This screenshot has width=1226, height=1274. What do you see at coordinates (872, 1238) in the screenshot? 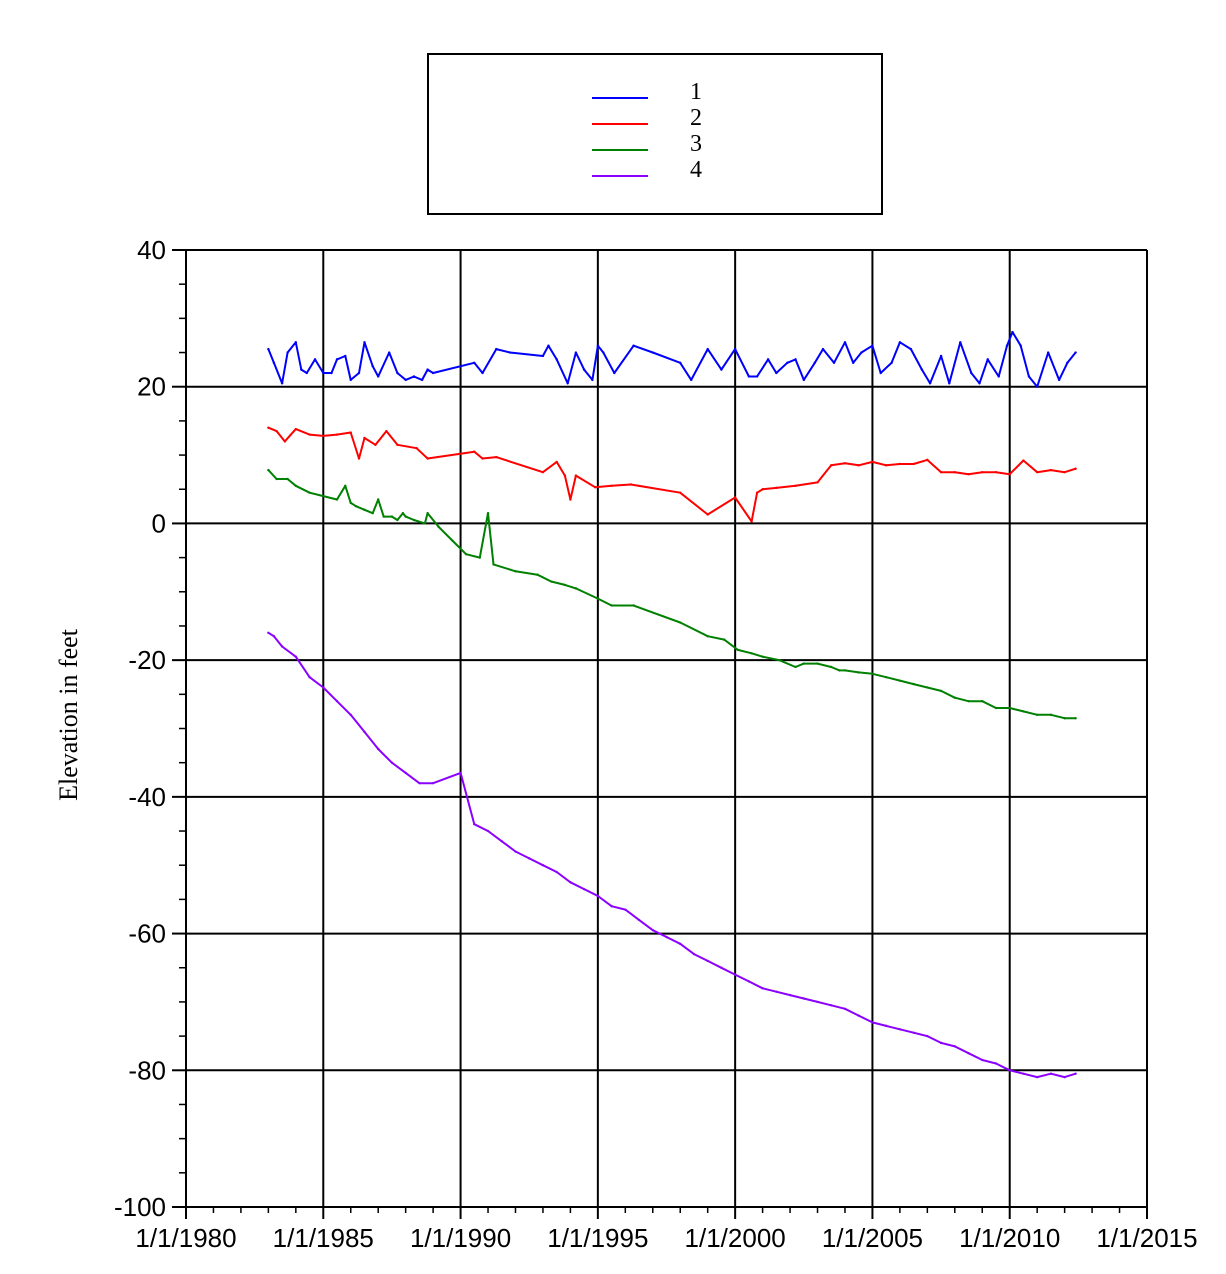
I see `x-tick-label: 1/1/2005` at bounding box center [872, 1238].